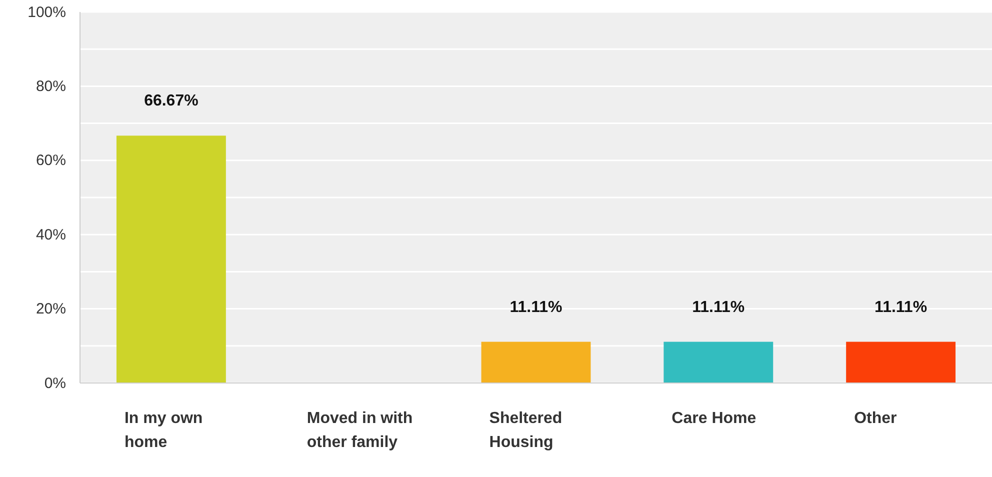  I want to click on y-tick-label: 100%, so click(47, 12).